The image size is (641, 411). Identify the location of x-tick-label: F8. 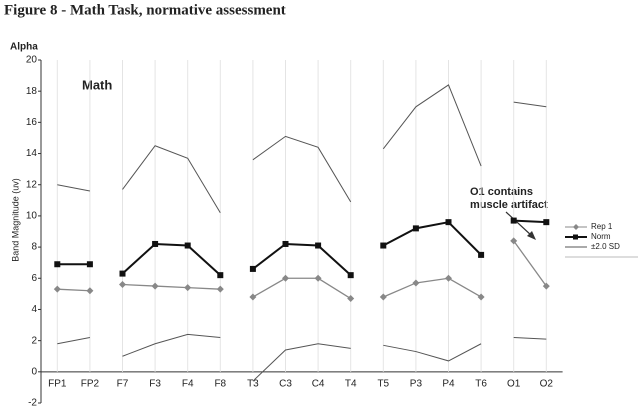
(220, 383).